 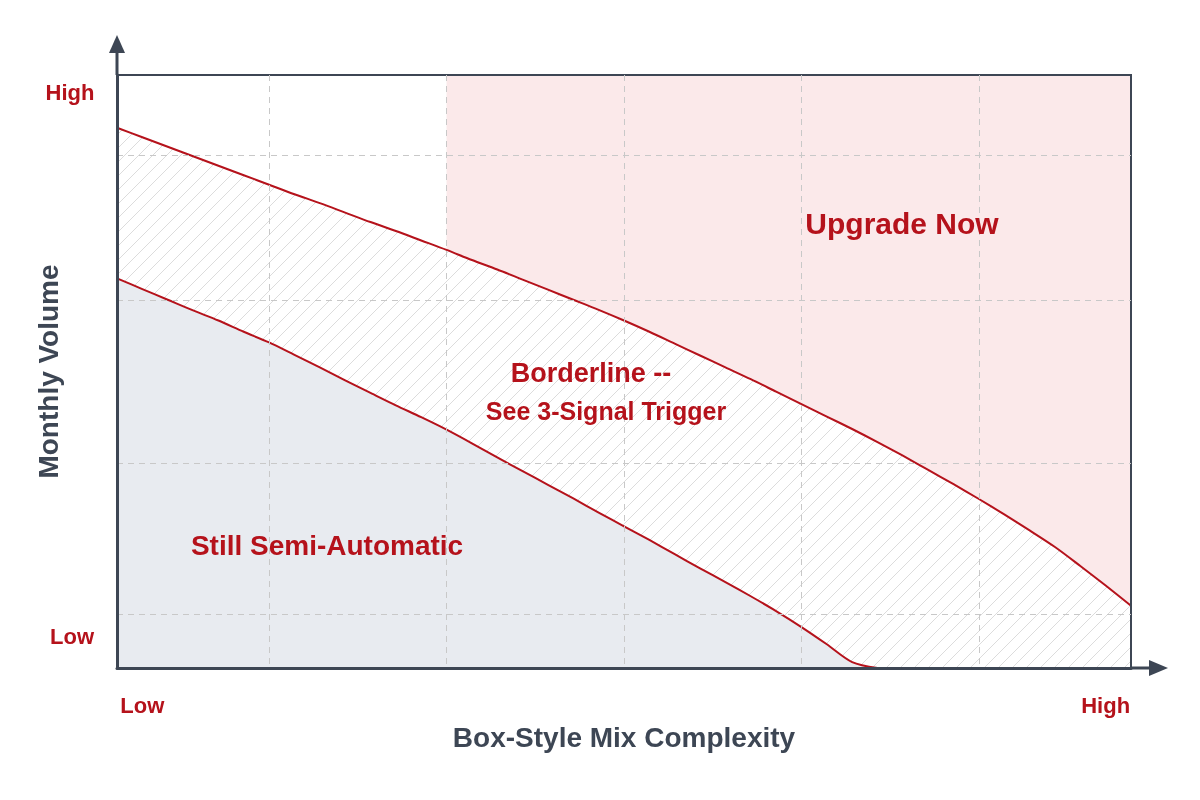 I want to click on text: High, so click(x=70, y=92).